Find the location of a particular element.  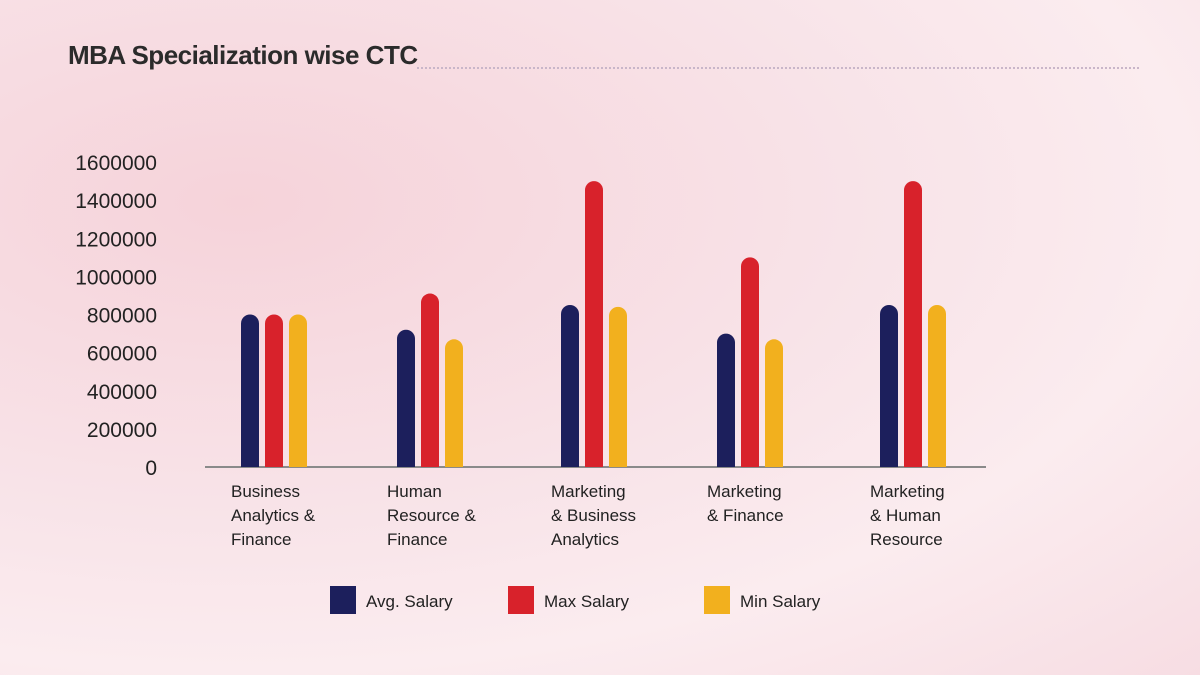

x-category-label: Marketing & Business Analytics is located at coordinates (593, 515).